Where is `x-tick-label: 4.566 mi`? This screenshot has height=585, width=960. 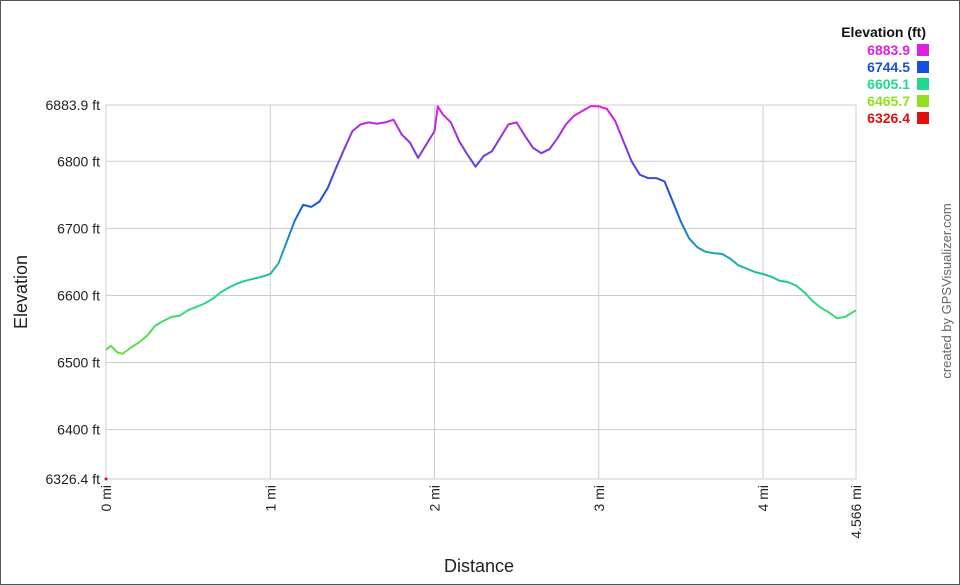 x-tick-label: 4.566 mi is located at coordinates (856, 512).